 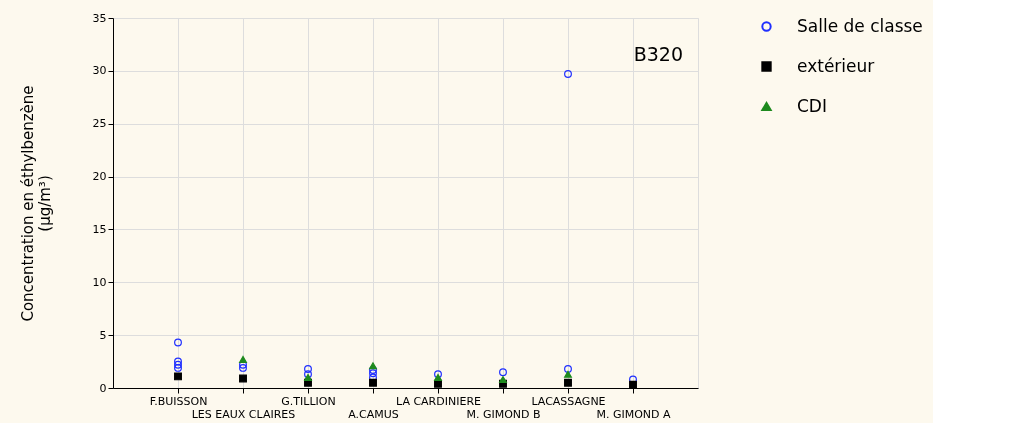 I want to click on legend-label: CDI, so click(x=812, y=105).